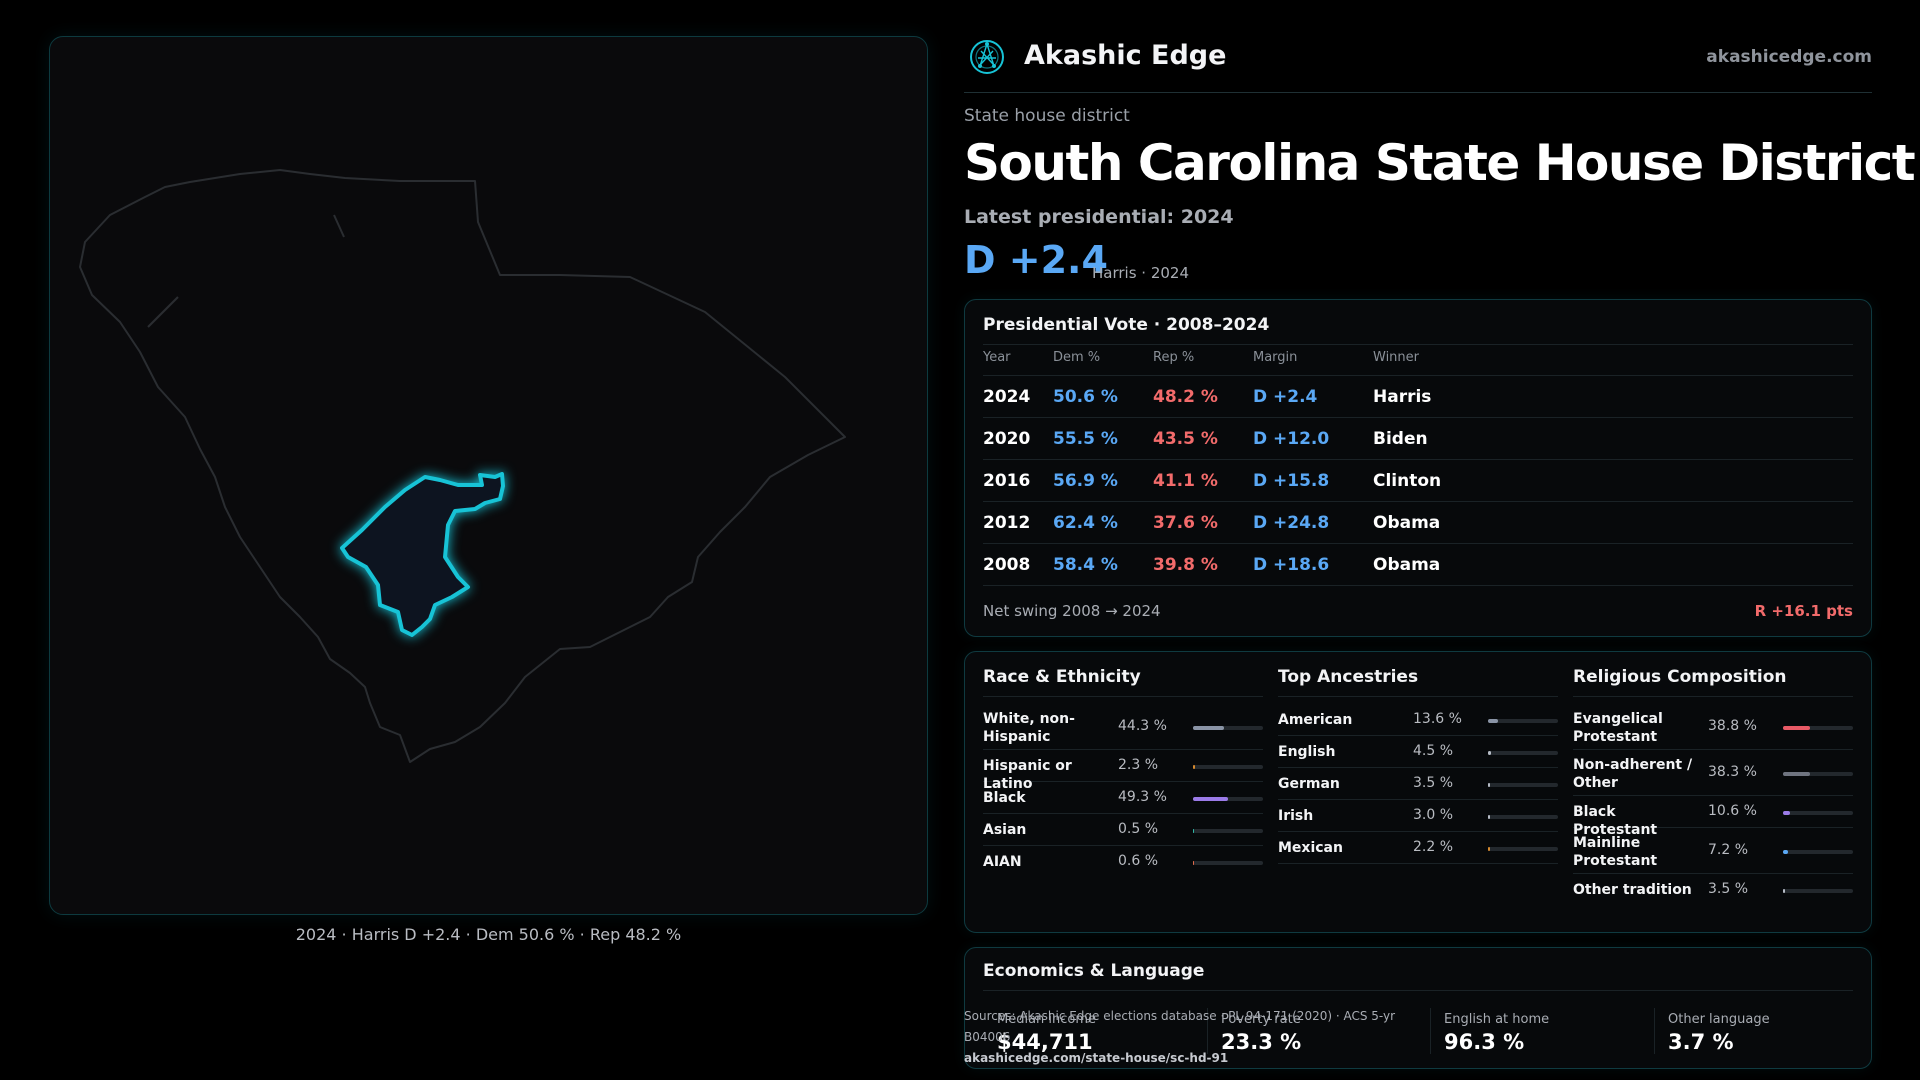  Describe the element at coordinates (163, 312) in the screenshot. I see `county-line` at that location.